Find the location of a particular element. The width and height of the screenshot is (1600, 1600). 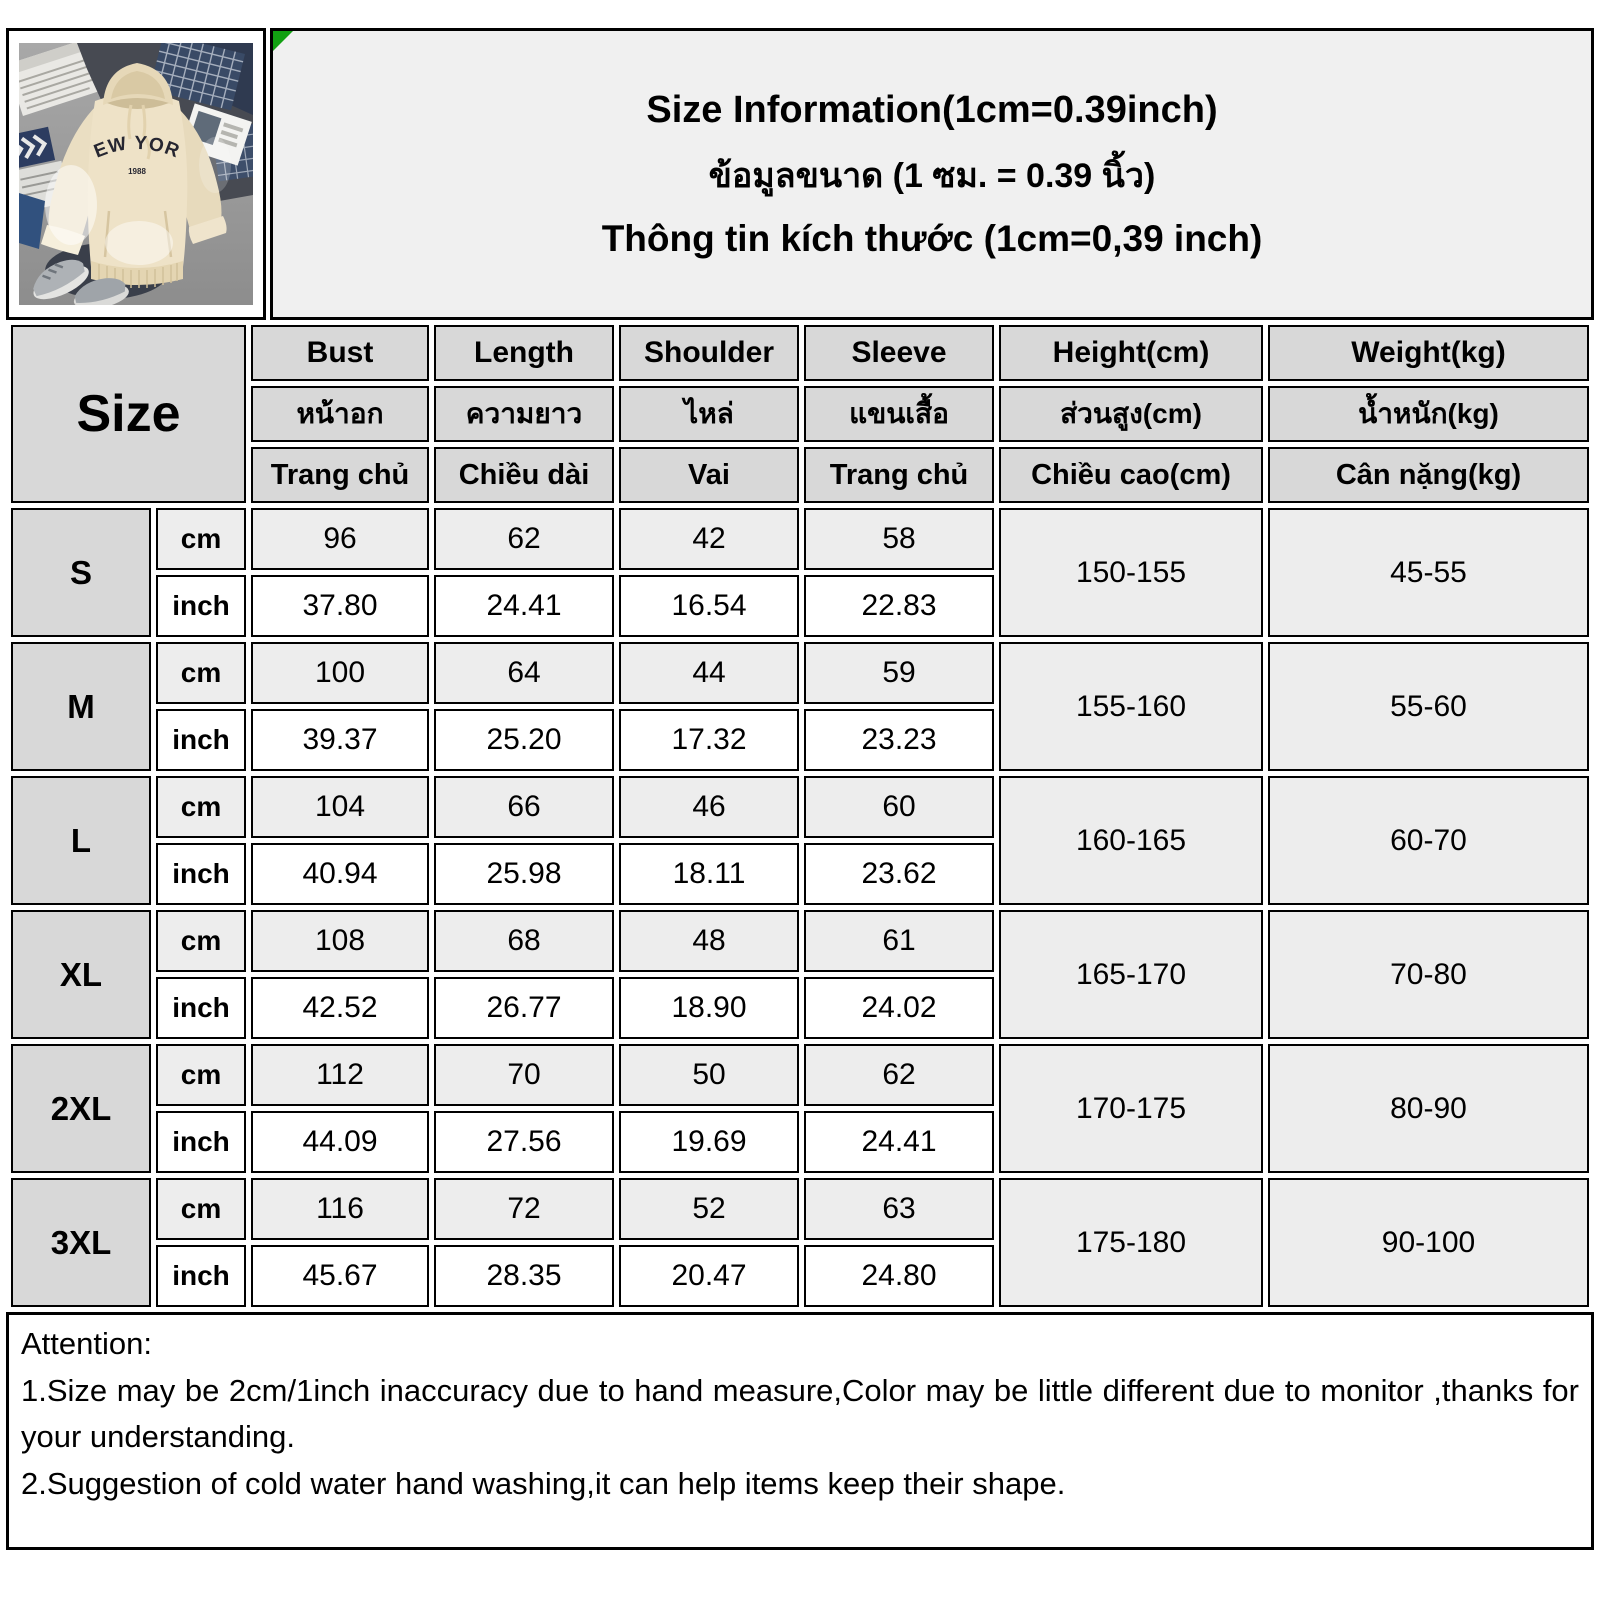

height-range: 155-160 is located at coordinates (1131, 706).